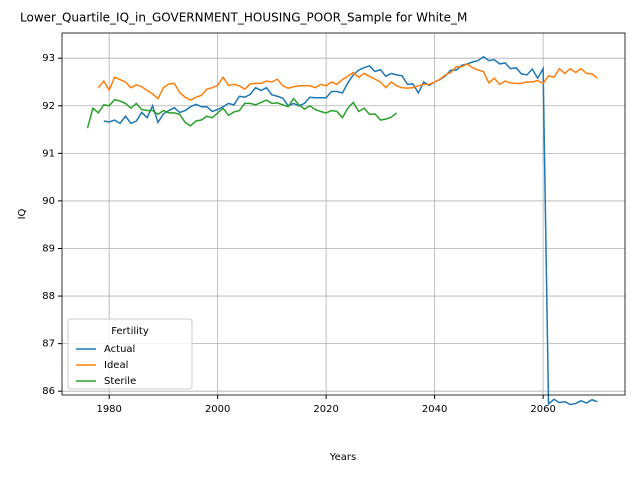  I want to click on x-tick-label: 2060, so click(542, 409).